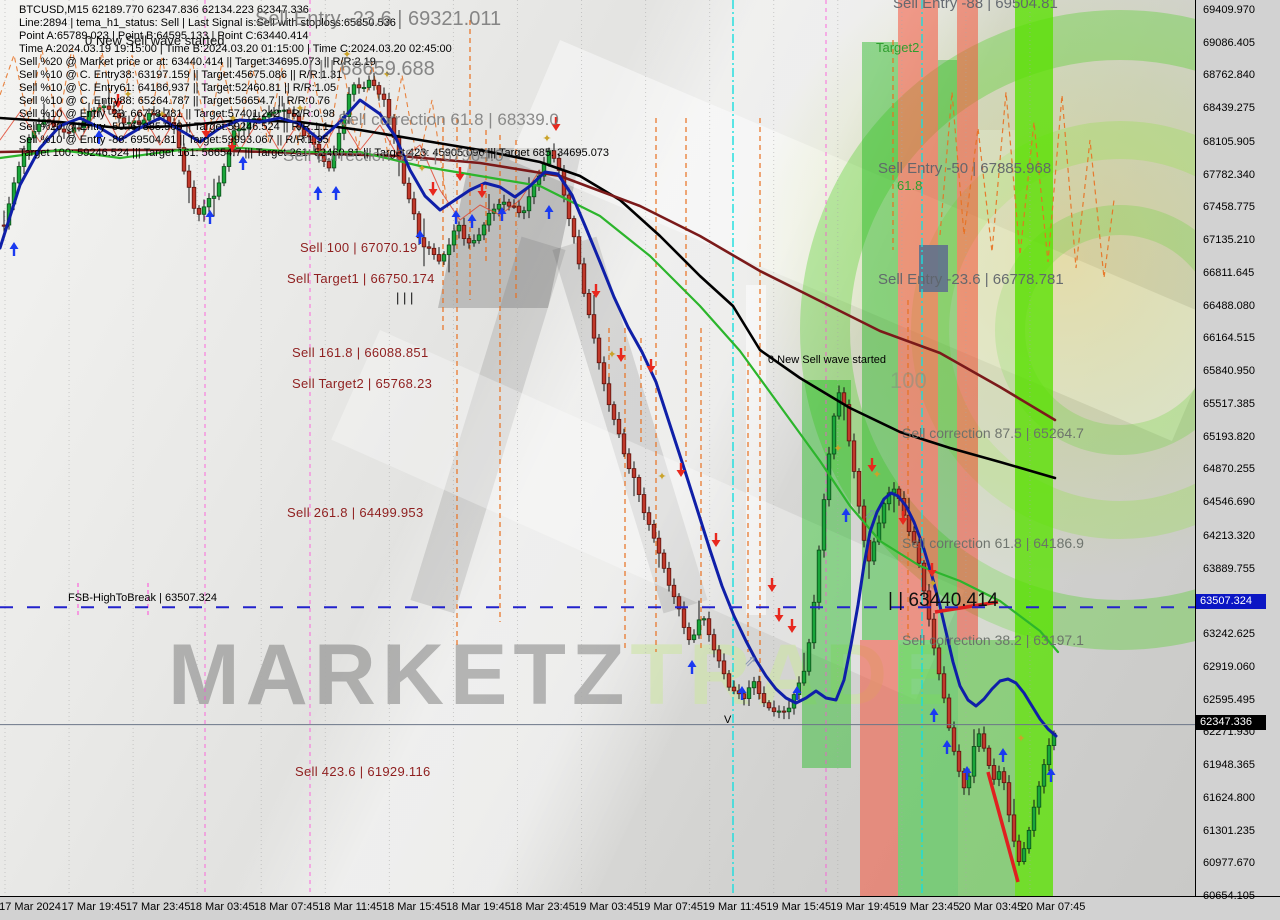 This screenshot has height=920, width=1280. I want to click on time-axis-label: 18 Mar 23:45, so click(542, 907).